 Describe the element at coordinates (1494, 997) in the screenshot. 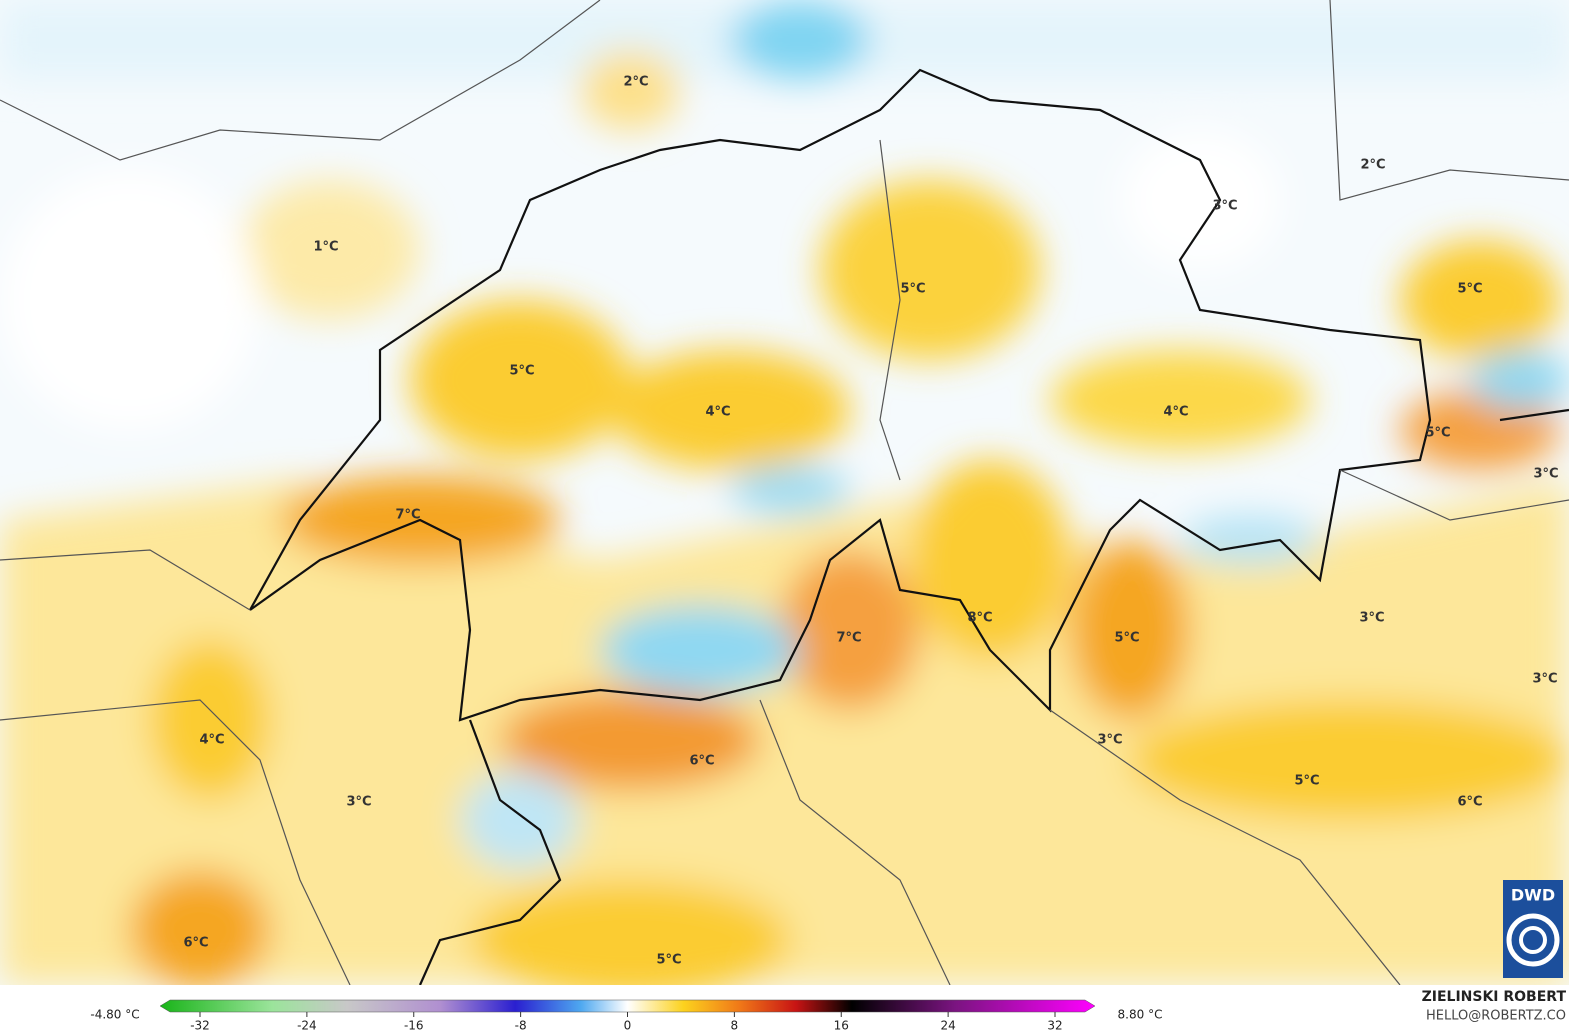

I see `credit-name: ZIELINSKI ROBERT` at that location.